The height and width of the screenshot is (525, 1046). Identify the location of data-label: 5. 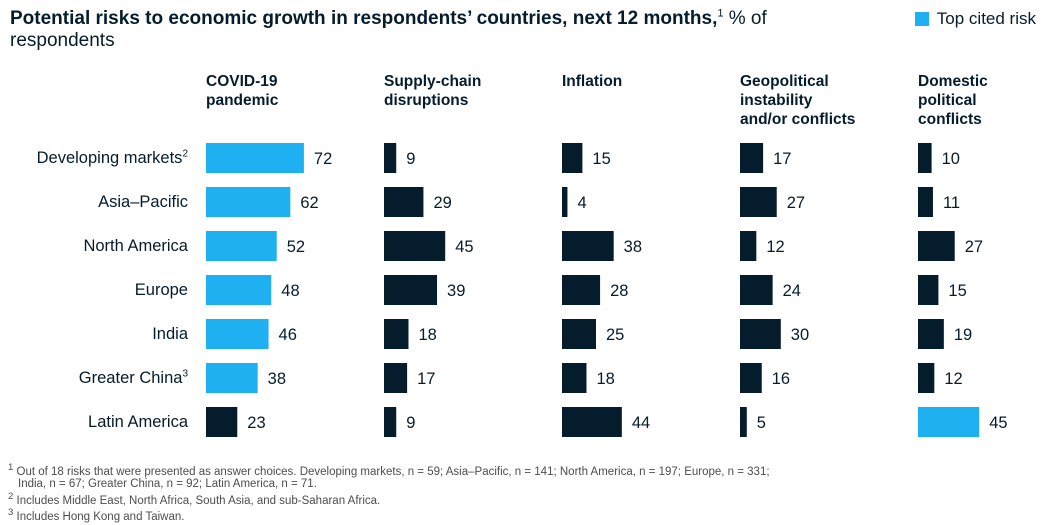
(761, 423).